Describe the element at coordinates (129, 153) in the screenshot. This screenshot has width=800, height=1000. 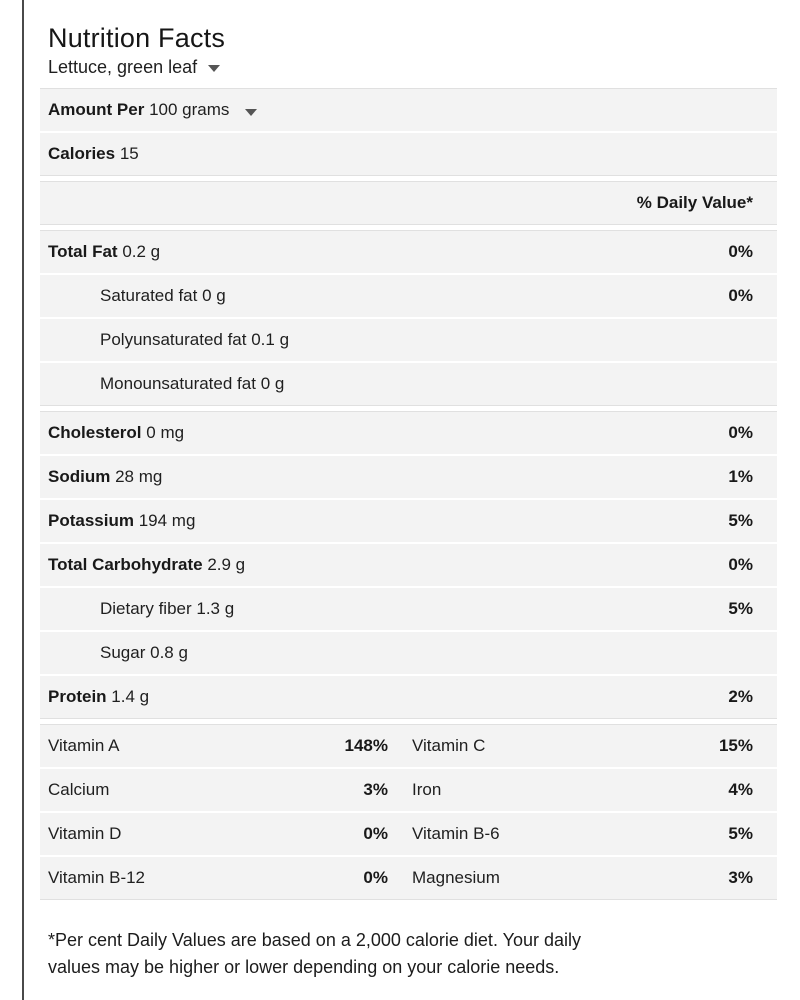
I see `calories-value: 15` at that location.